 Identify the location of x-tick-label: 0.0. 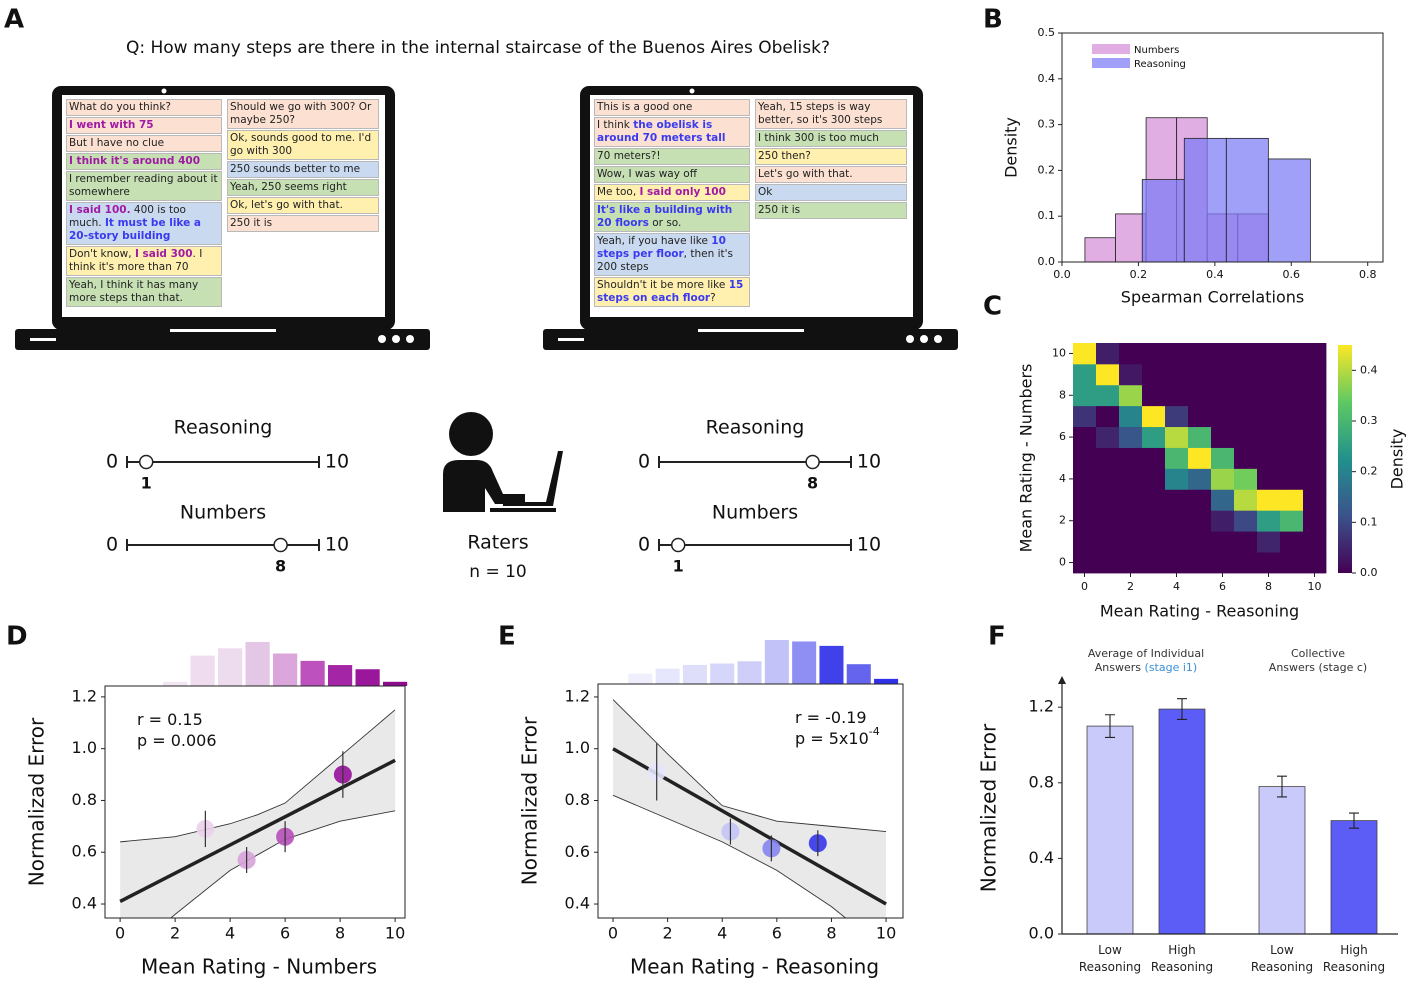
(1062, 274).